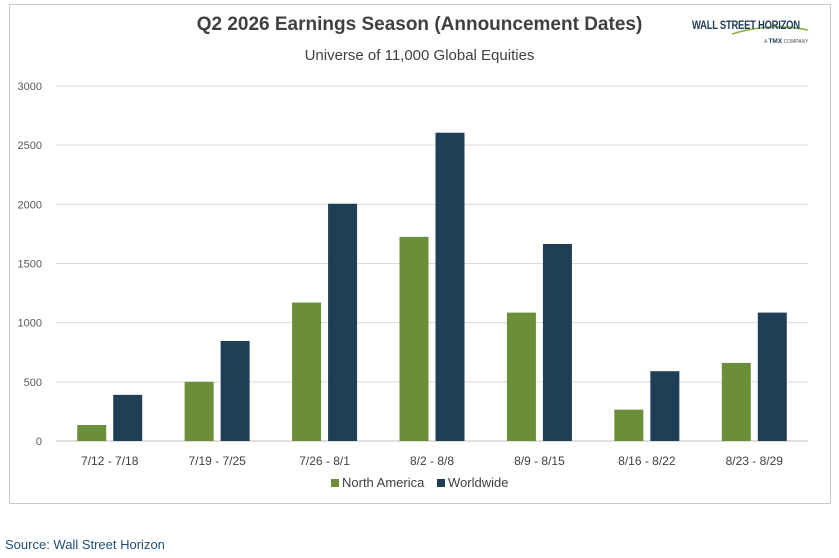  What do you see at coordinates (30, 265) in the screenshot?
I see `y-tick-label: 1500` at bounding box center [30, 265].